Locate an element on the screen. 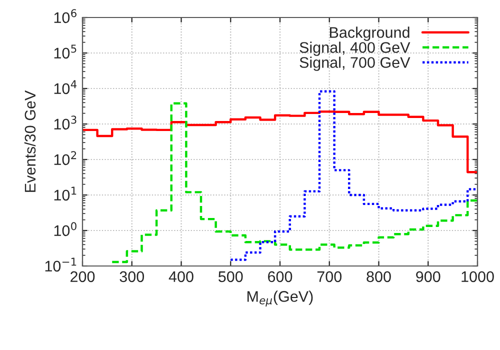  x-tick-label: 800 is located at coordinates (378, 276).